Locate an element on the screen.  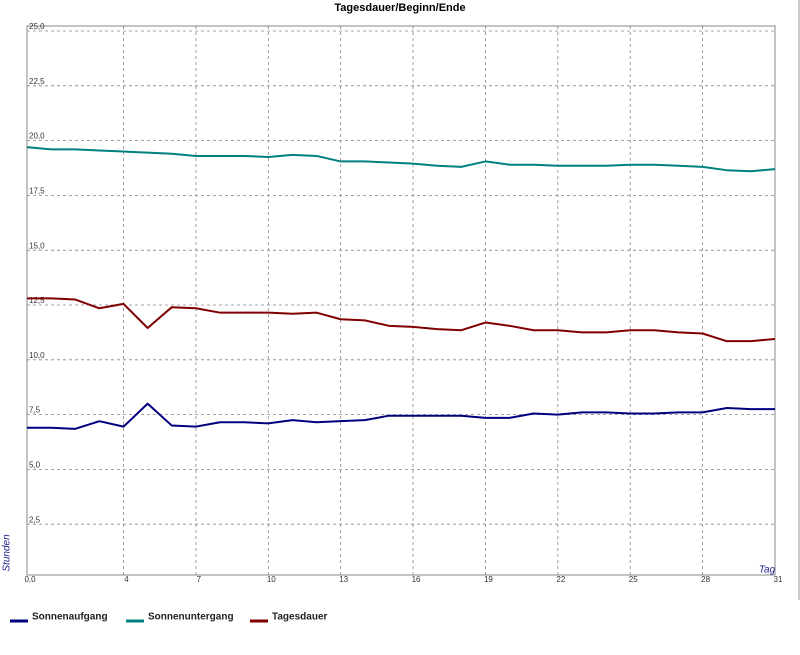
y-tick-label: 12,5 is located at coordinates (37, 300).